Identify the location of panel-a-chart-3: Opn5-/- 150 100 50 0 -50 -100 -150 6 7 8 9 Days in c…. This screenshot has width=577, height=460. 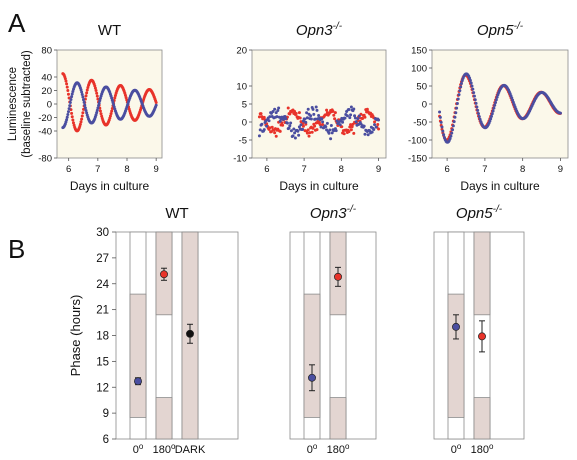
(488, 107).